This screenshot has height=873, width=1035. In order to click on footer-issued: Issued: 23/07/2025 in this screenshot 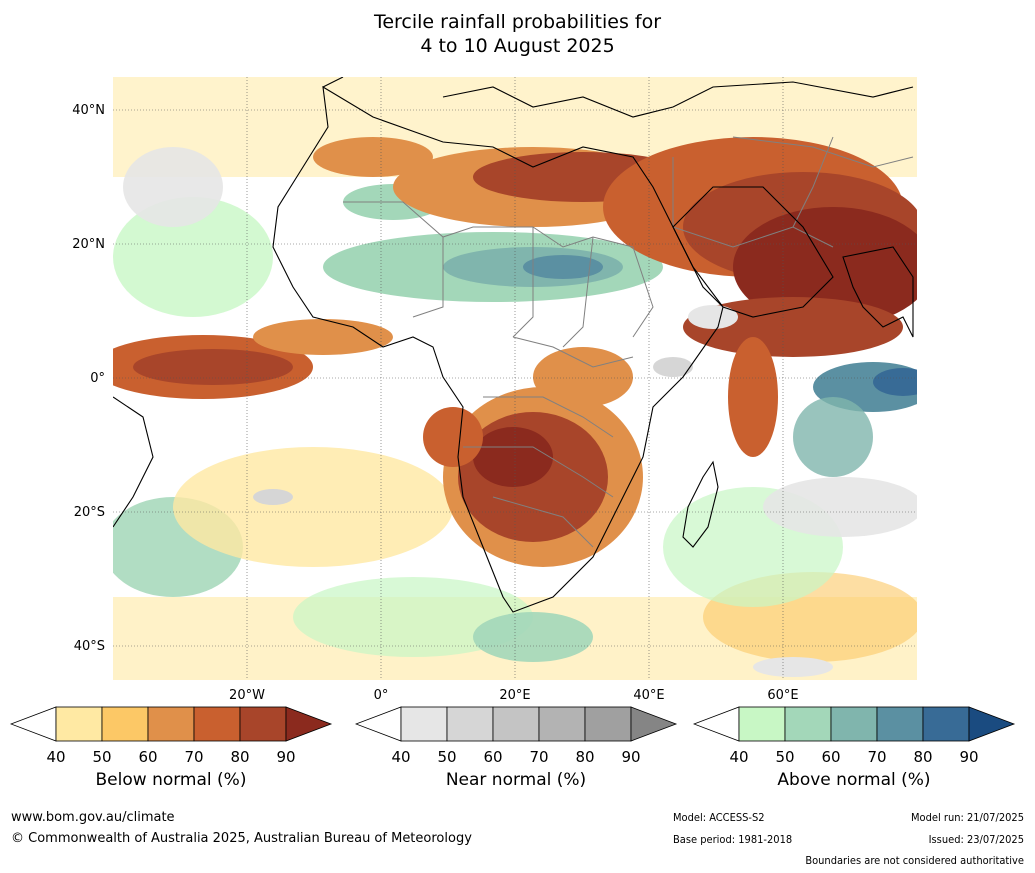, I will do `click(976, 839)`.